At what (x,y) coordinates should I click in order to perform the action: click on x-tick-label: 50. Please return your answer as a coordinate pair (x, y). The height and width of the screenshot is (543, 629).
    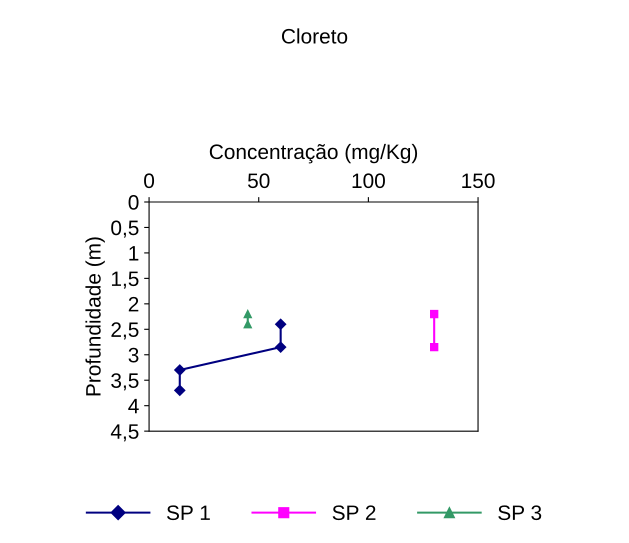
    Looking at the image, I should click on (259, 180).